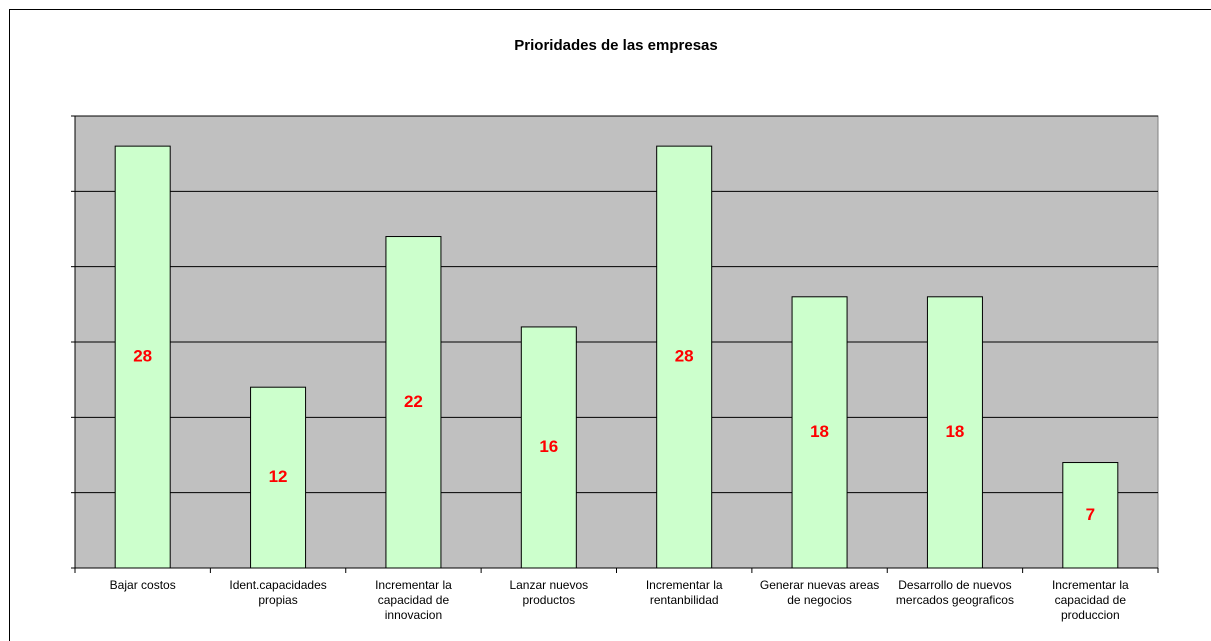 This screenshot has width=1211, height=641. I want to click on x-tick-label: Incrementar la capacidad de produccion, so click(1090, 600).